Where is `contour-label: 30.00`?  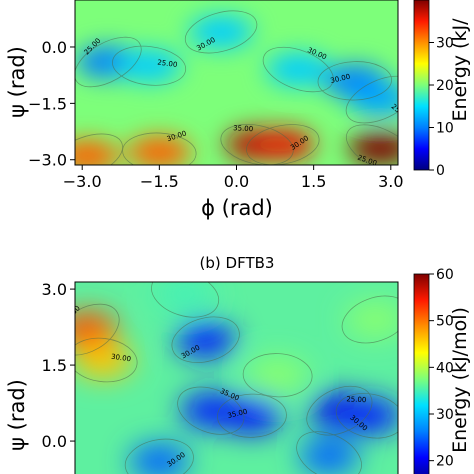 contour-label: 30.00 is located at coordinates (121, 358).